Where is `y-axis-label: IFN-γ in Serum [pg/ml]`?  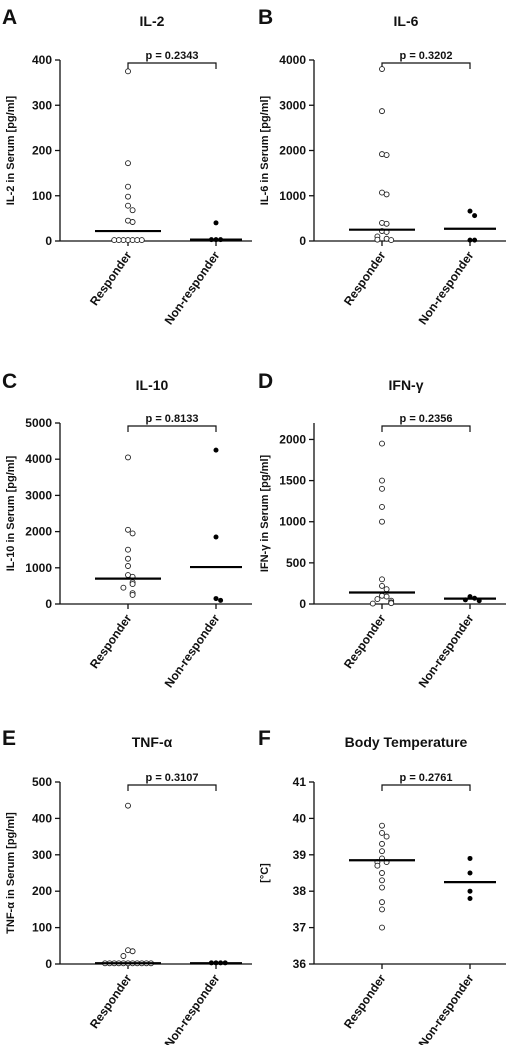 y-axis-label: IFN-γ in Serum [pg/ml] is located at coordinates (265, 513).